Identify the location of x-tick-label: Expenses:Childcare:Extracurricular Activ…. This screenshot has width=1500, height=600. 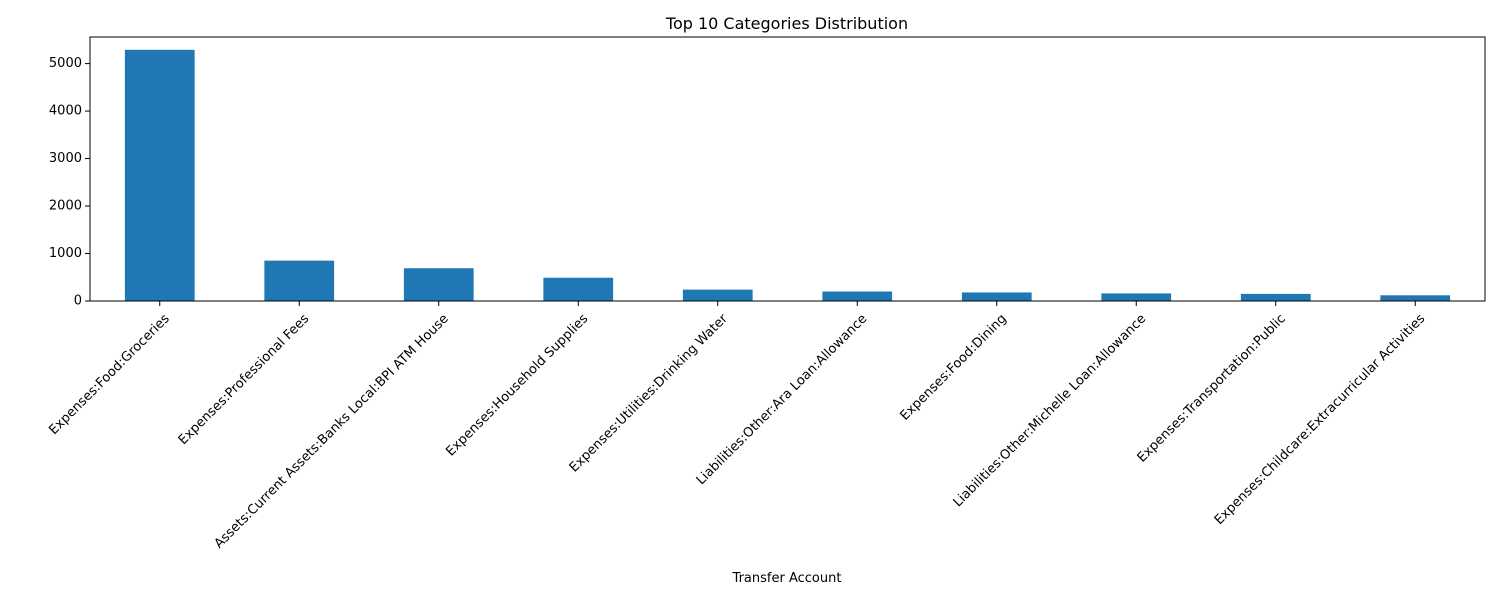
(1320, 419).